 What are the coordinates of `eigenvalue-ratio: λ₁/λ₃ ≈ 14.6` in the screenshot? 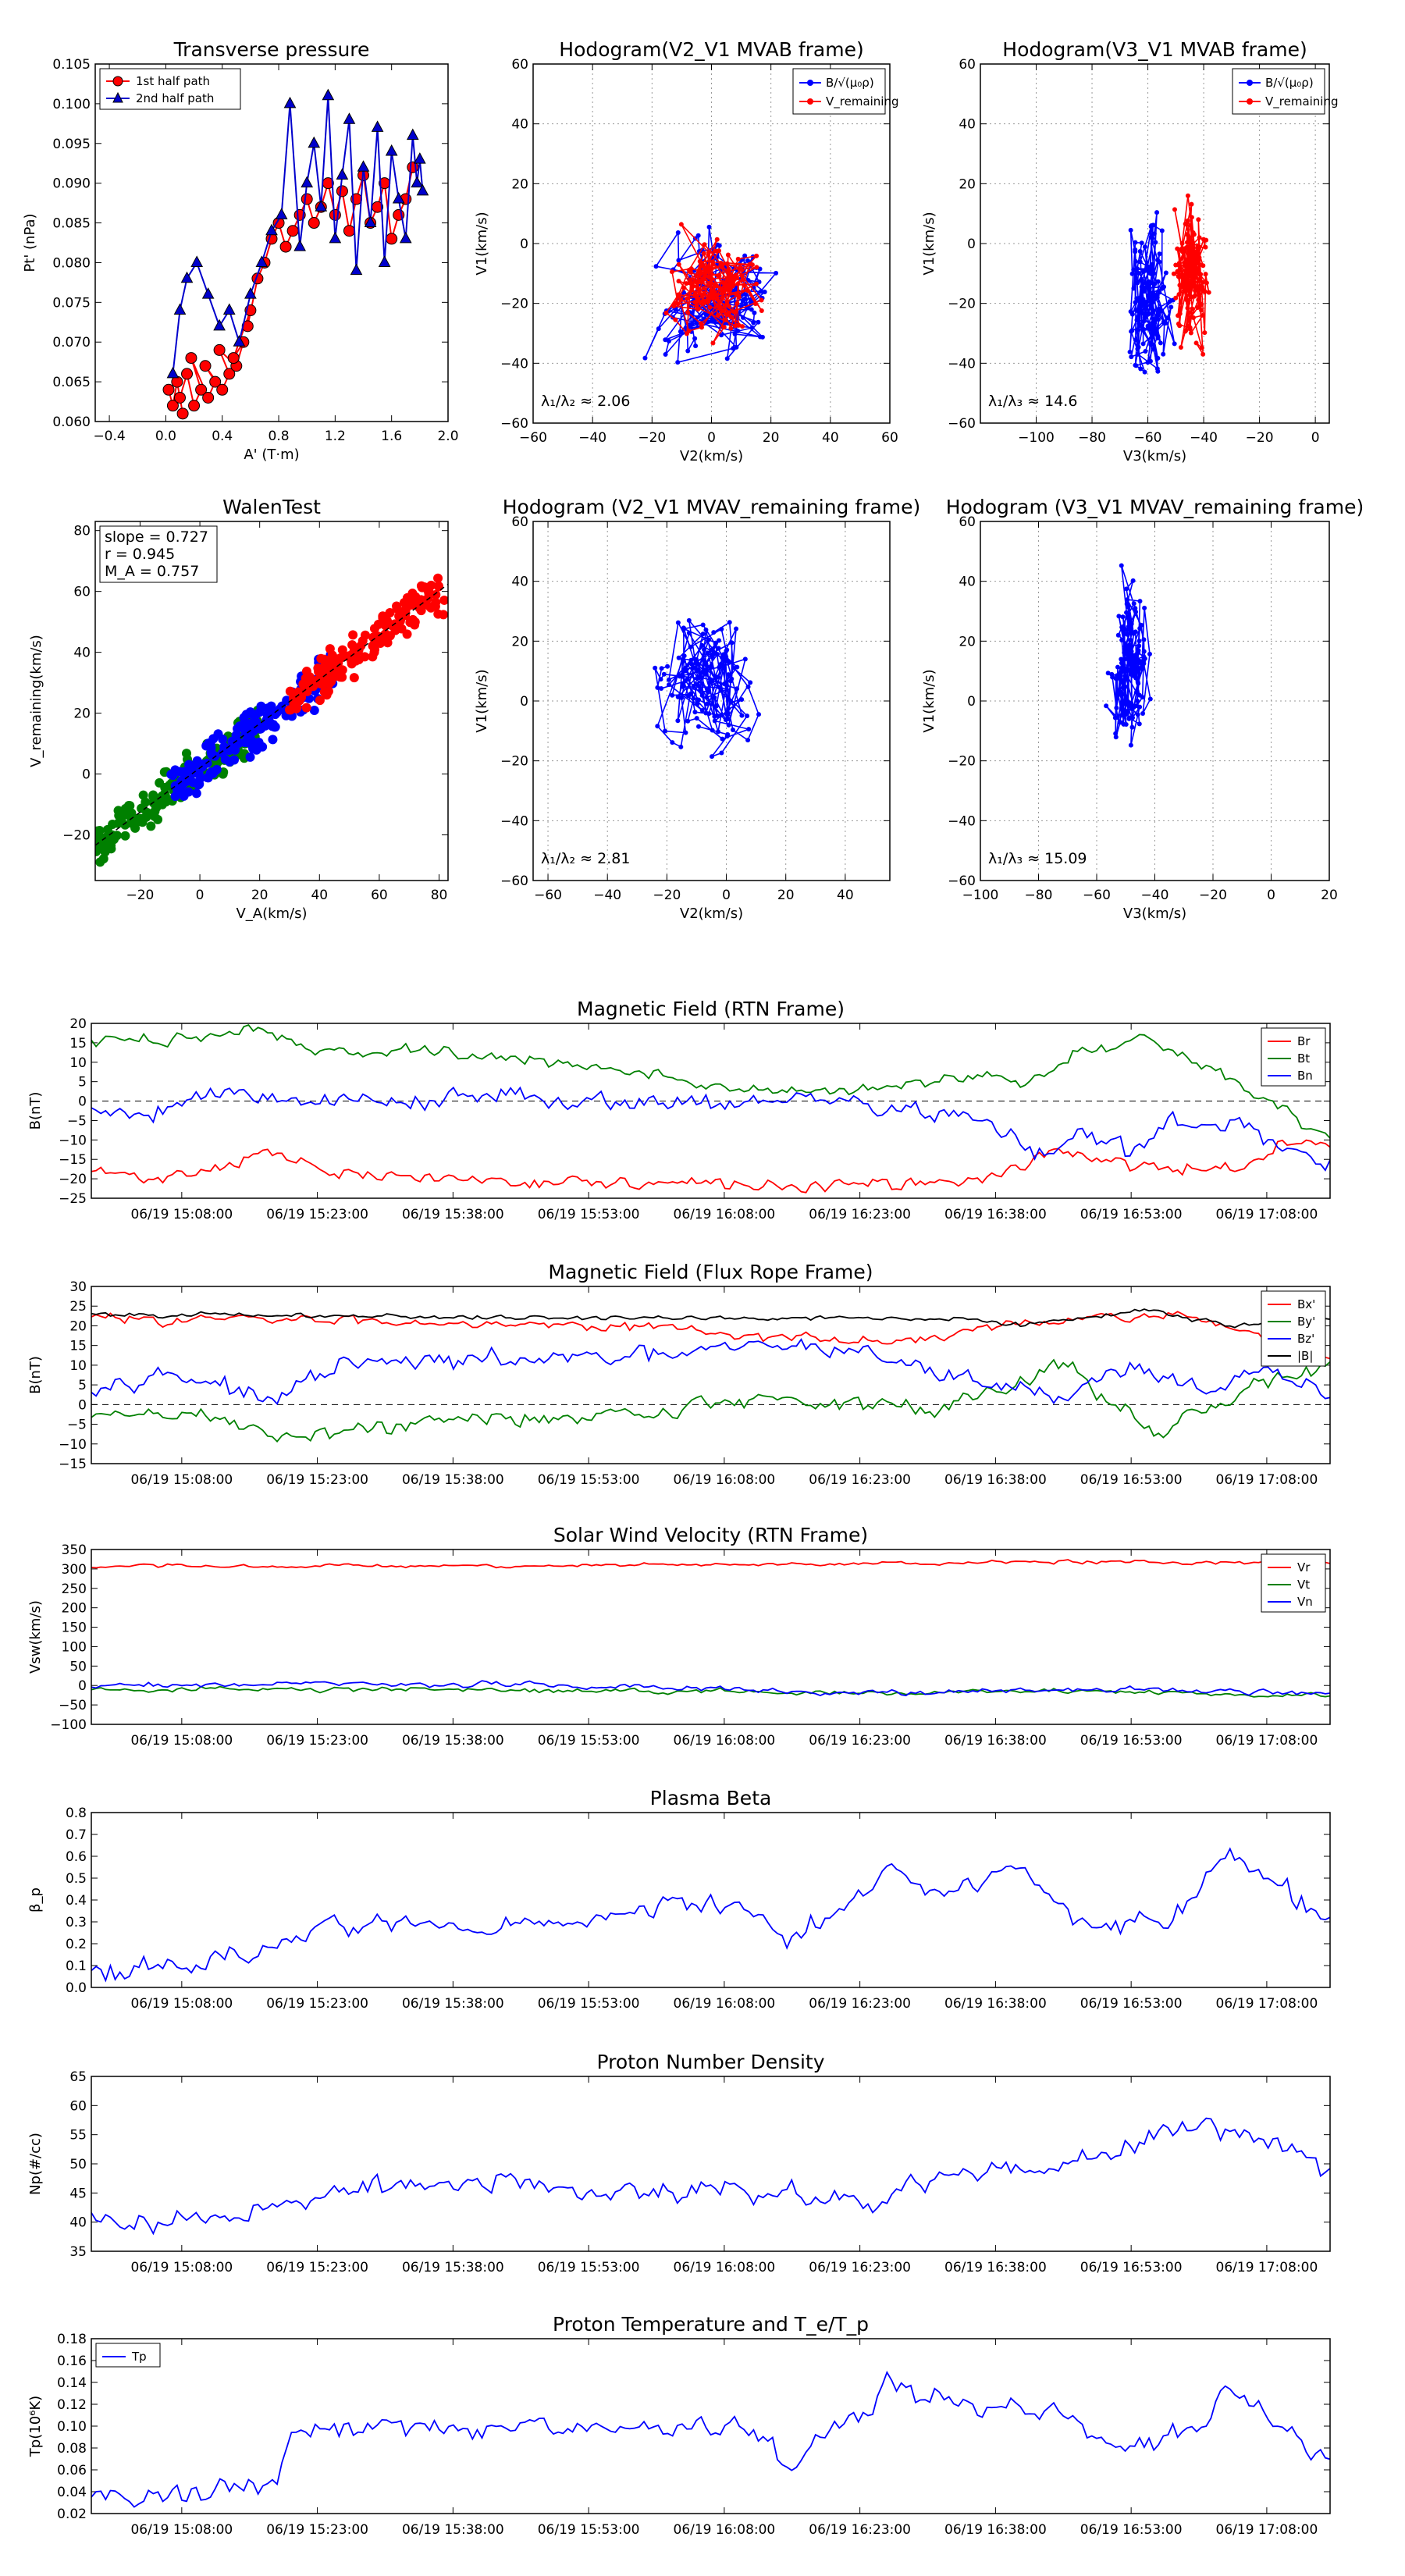 It's located at (1032, 401).